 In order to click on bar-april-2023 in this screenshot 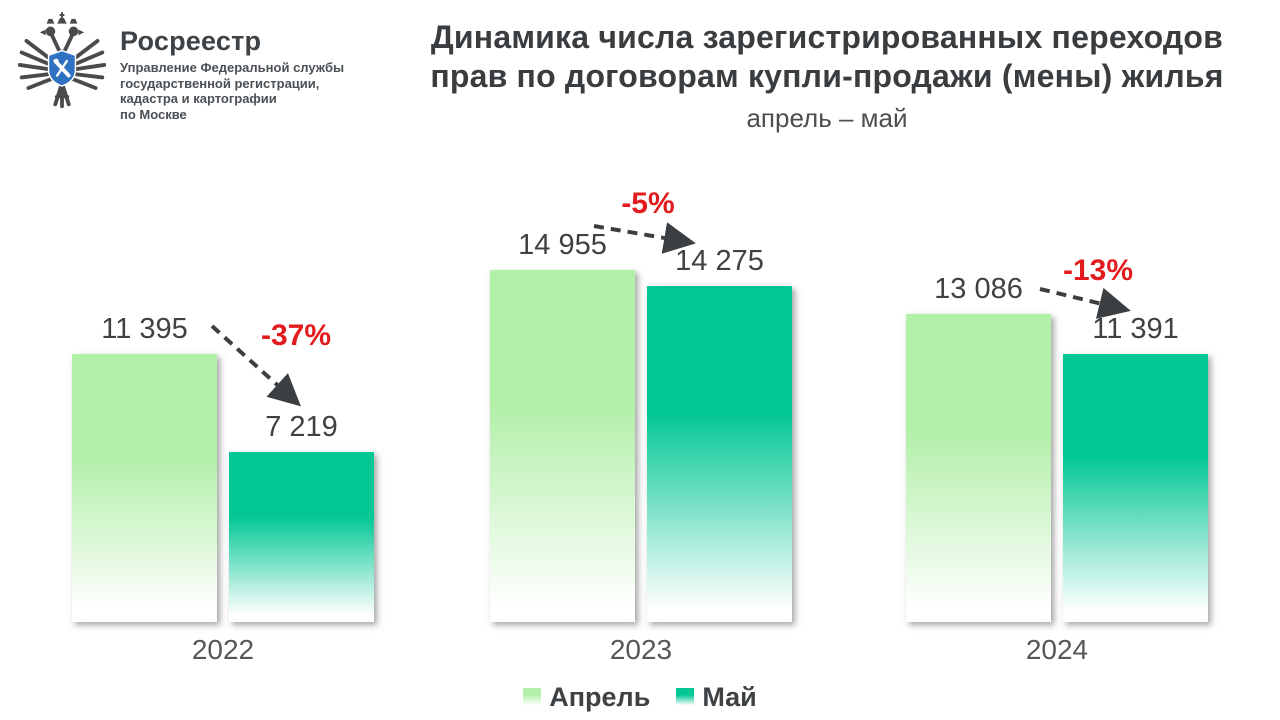, I will do `click(562, 446)`.